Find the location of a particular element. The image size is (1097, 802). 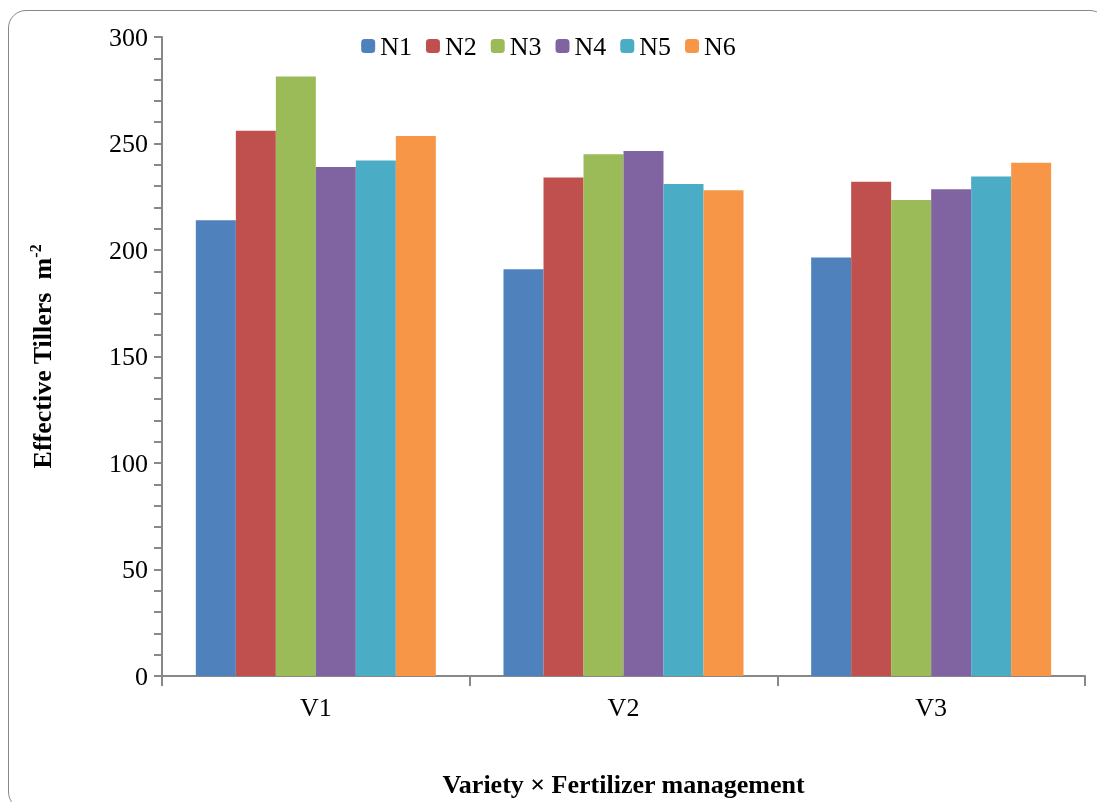

legend-label: N5 is located at coordinates (655, 46).